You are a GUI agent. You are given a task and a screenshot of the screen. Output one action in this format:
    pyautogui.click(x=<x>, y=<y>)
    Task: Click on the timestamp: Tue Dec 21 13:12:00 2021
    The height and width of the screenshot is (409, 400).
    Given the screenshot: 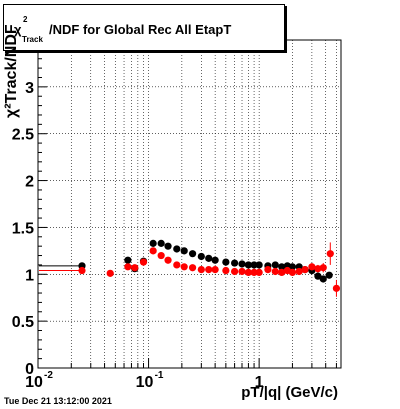 What is the action you would take?
    pyautogui.click(x=58, y=401)
    